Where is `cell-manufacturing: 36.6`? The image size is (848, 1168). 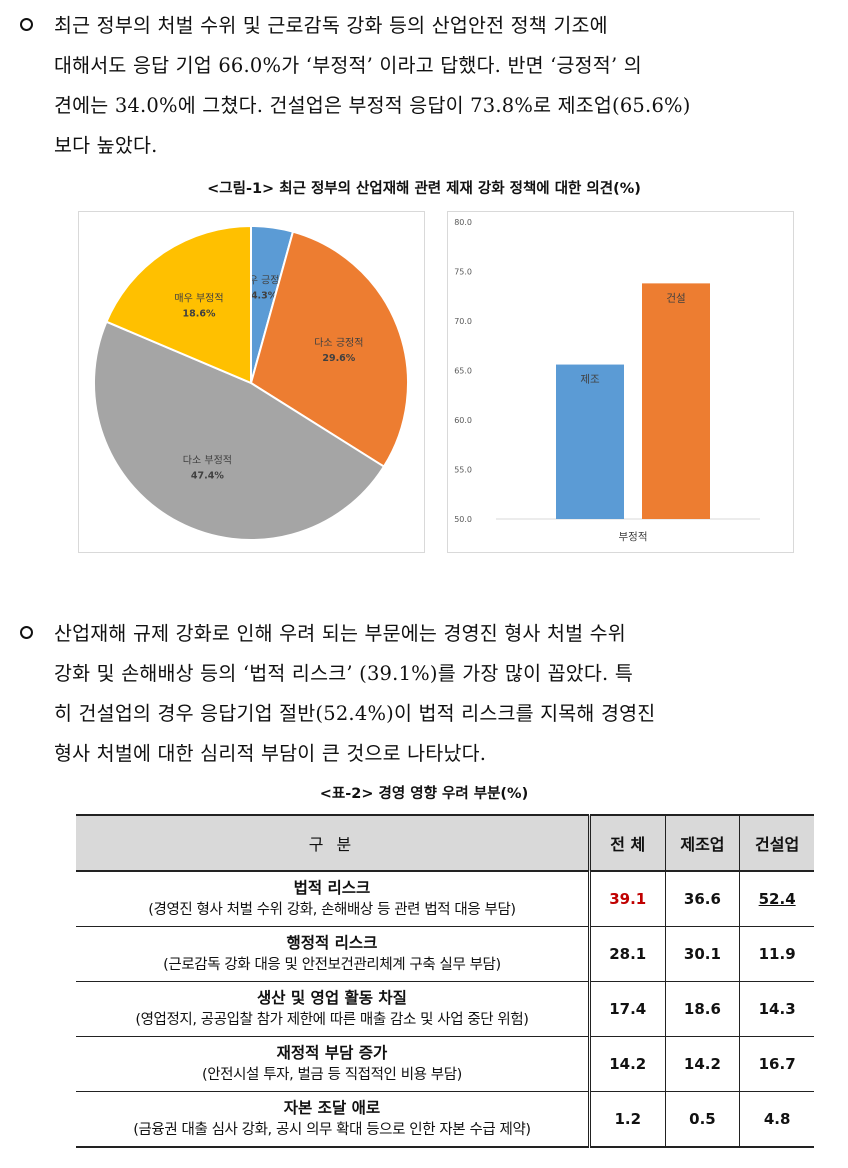 cell-manufacturing: 36.6 is located at coordinates (703, 899).